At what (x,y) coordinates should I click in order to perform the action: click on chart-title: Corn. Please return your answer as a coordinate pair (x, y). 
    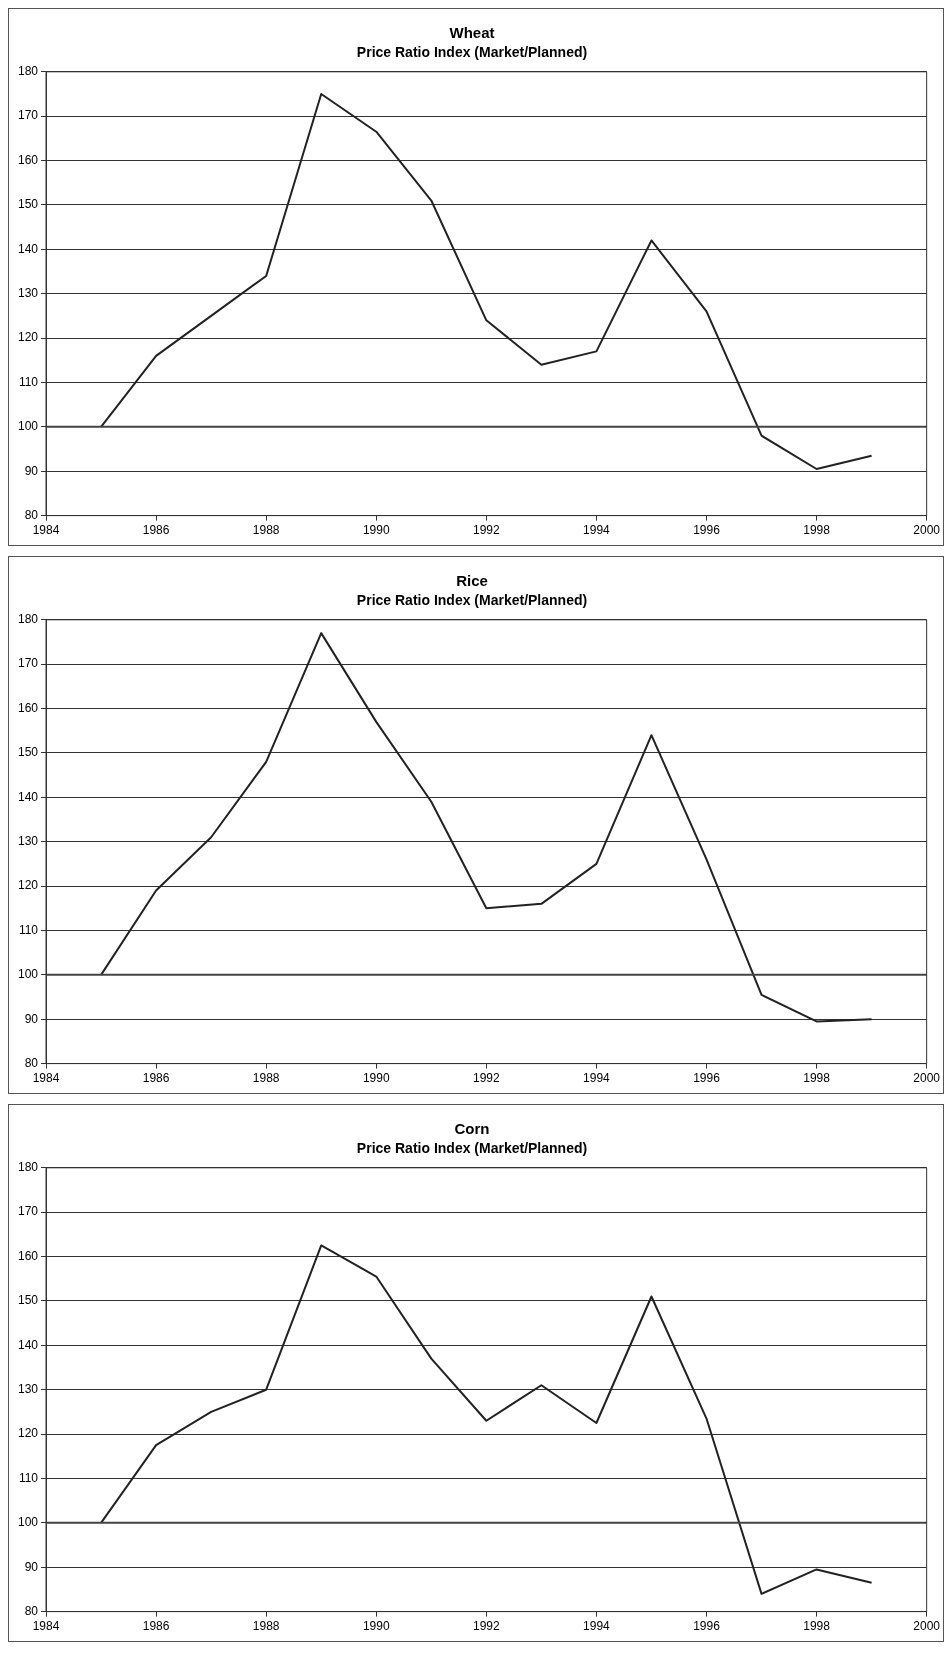
    Looking at the image, I should click on (472, 1129).